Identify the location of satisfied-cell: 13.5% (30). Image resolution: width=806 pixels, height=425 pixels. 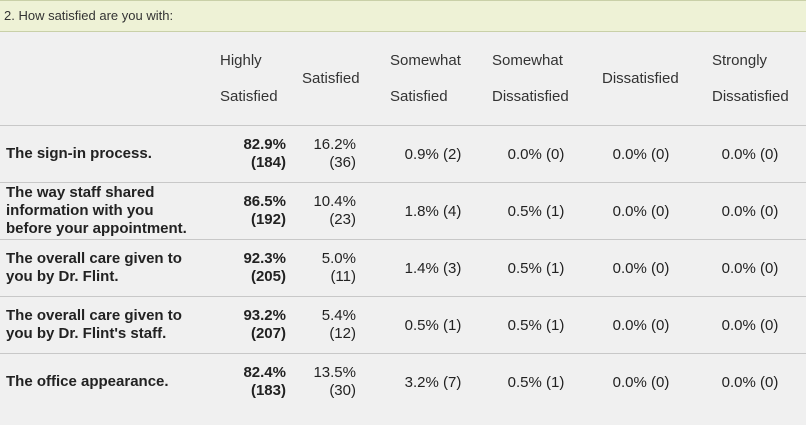
(340, 382).